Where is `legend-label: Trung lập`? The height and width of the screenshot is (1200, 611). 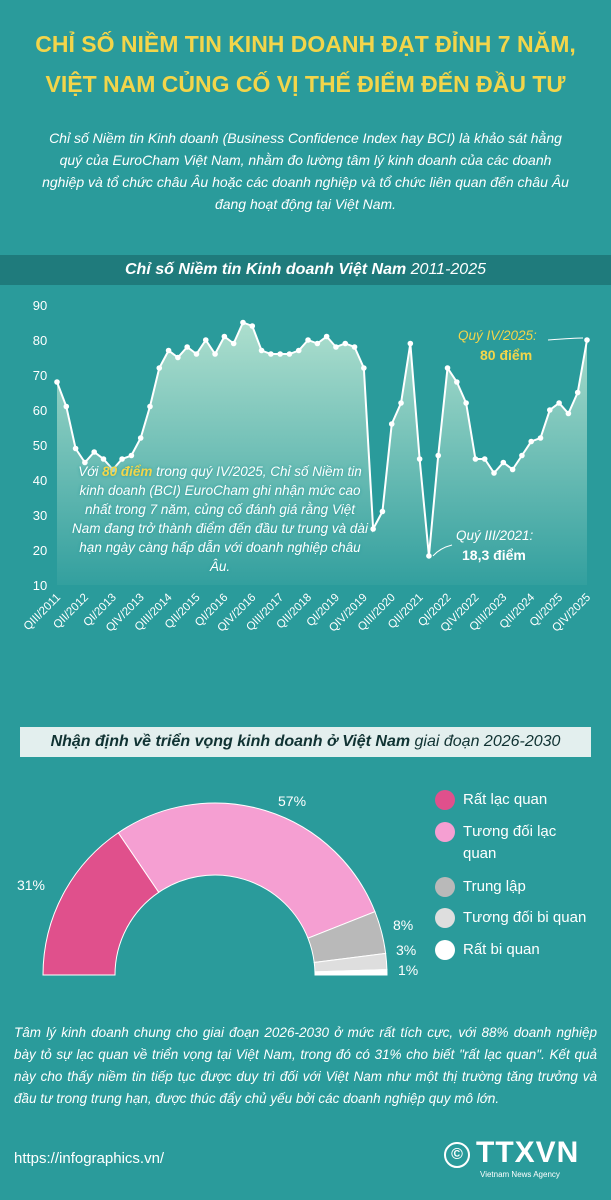
legend-label: Trung lập is located at coordinates (494, 886).